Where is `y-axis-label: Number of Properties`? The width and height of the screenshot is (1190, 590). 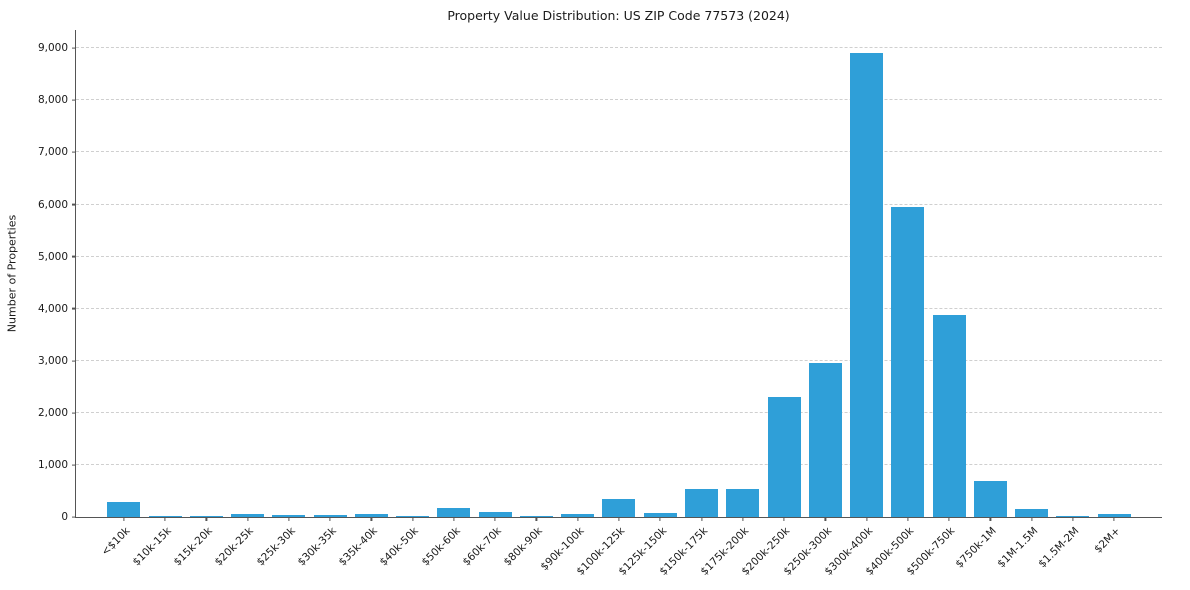 y-axis-label: Number of Properties is located at coordinates (12, 273).